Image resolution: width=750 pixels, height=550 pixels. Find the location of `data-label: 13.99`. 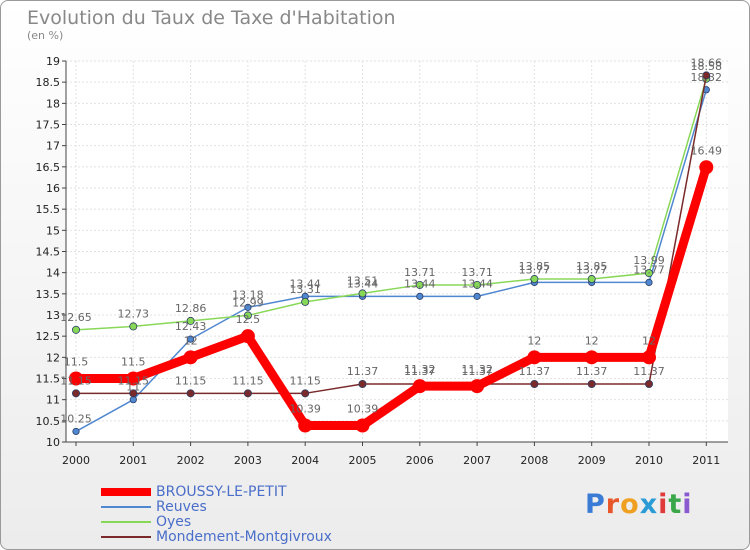

data-label: 13.99 is located at coordinates (649, 260).